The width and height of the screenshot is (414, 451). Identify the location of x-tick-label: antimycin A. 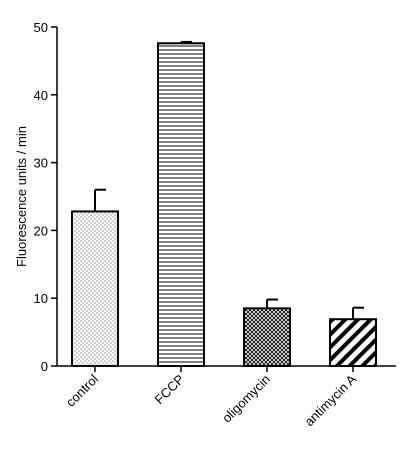
(331, 400).